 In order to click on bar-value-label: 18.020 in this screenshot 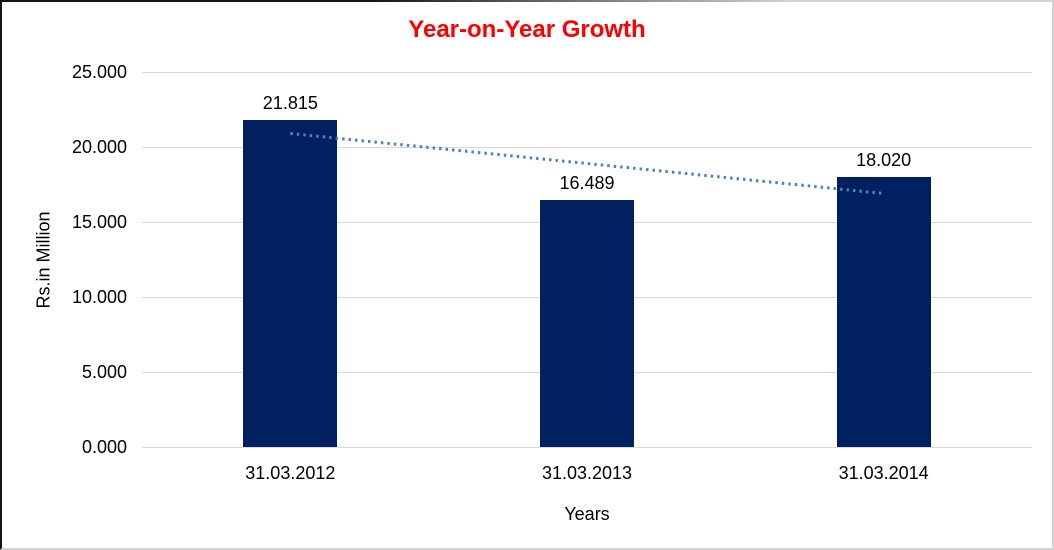, I will do `click(884, 159)`.